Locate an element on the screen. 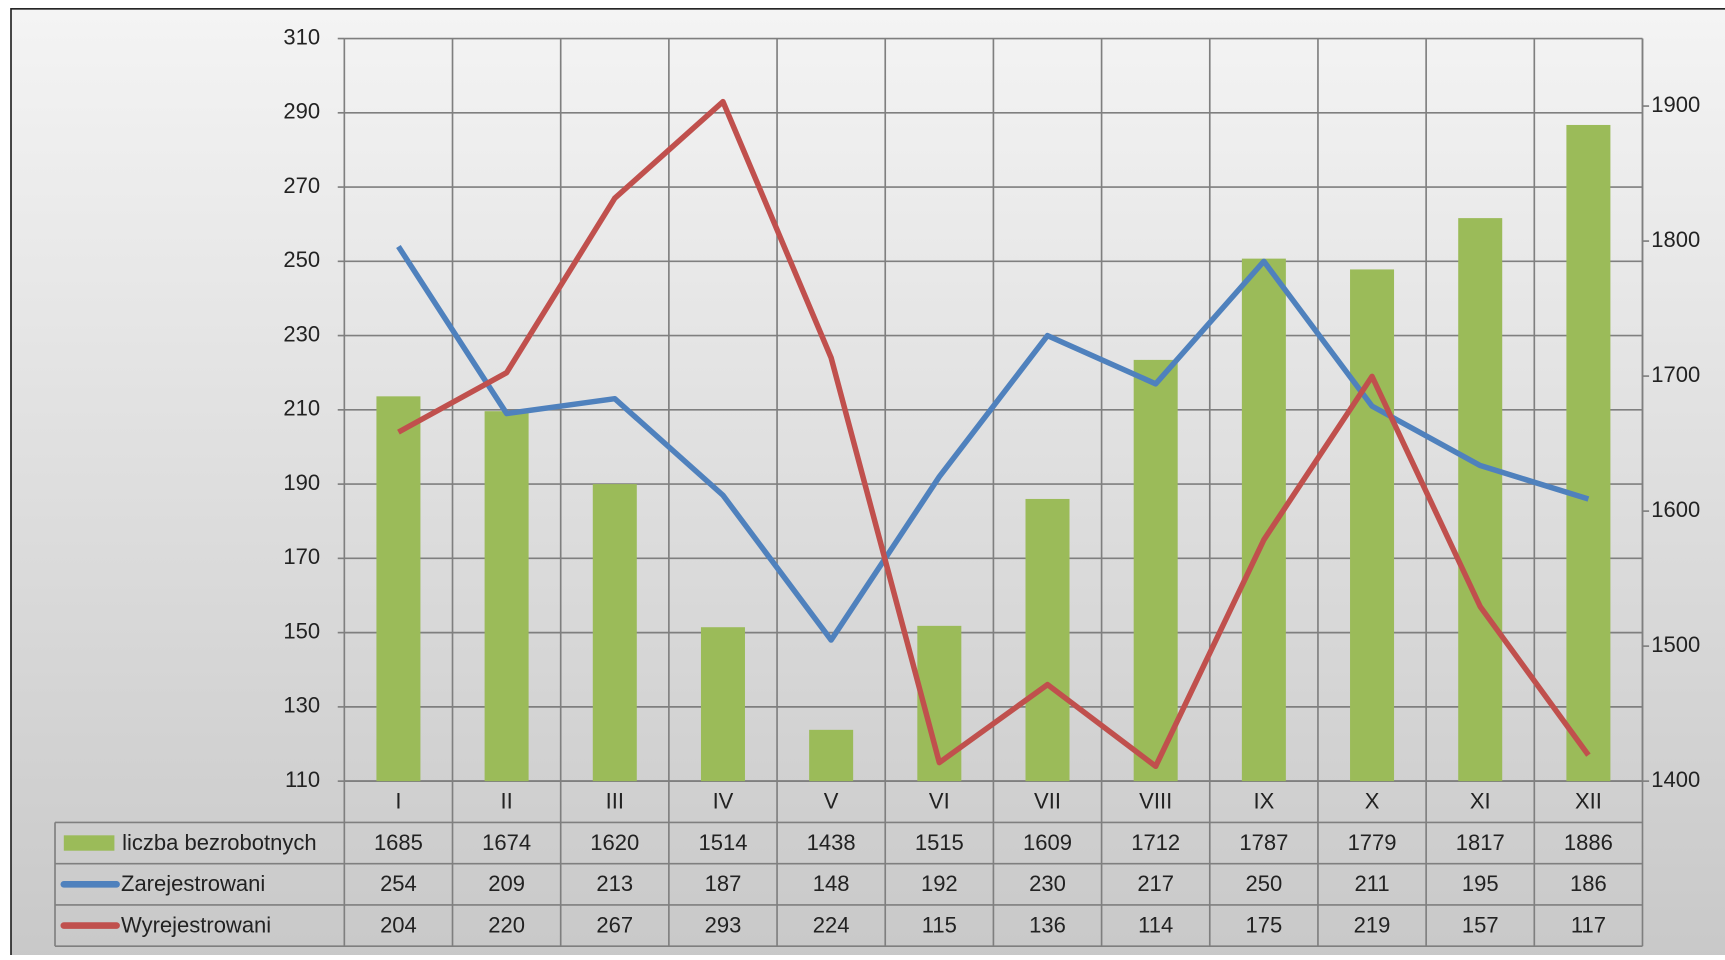 This screenshot has height=960, width=1725. table-value: 209 is located at coordinates (506, 883).